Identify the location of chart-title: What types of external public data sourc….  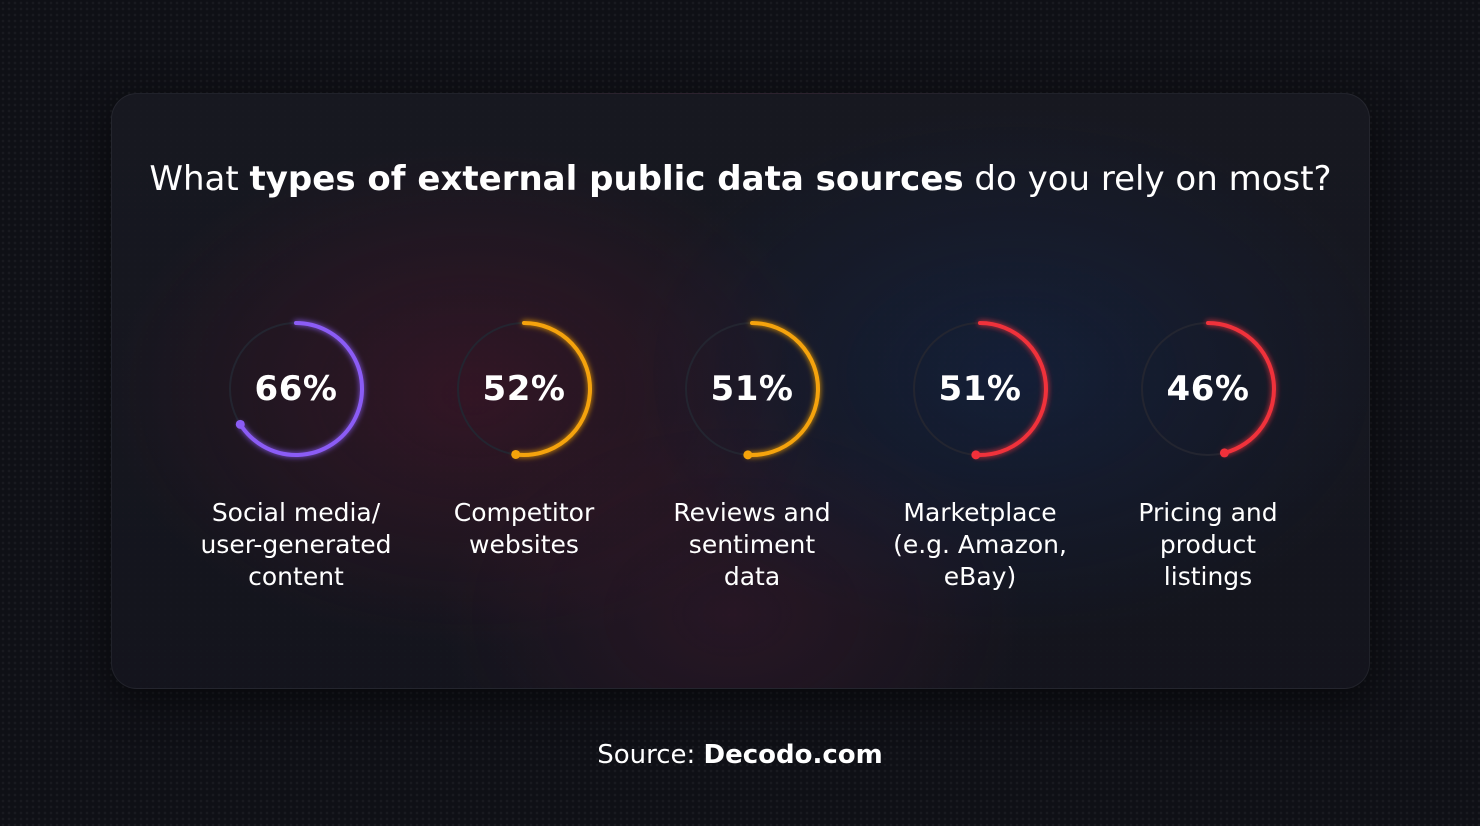
(740, 179).